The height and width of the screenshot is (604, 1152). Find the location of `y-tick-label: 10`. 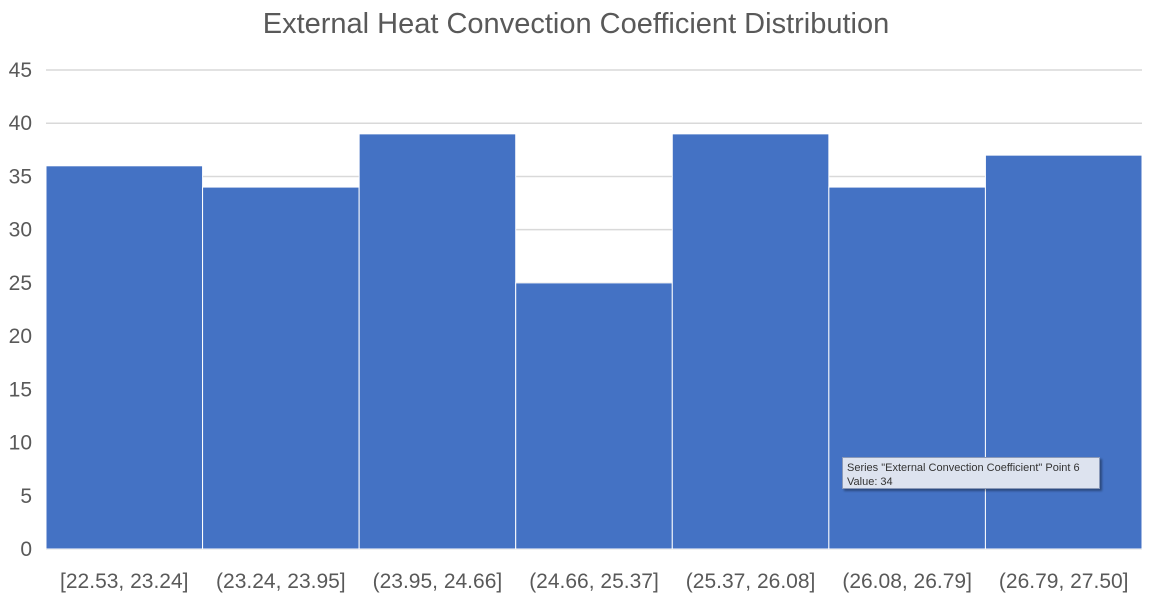

y-tick-label: 10 is located at coordinates (20, 443).